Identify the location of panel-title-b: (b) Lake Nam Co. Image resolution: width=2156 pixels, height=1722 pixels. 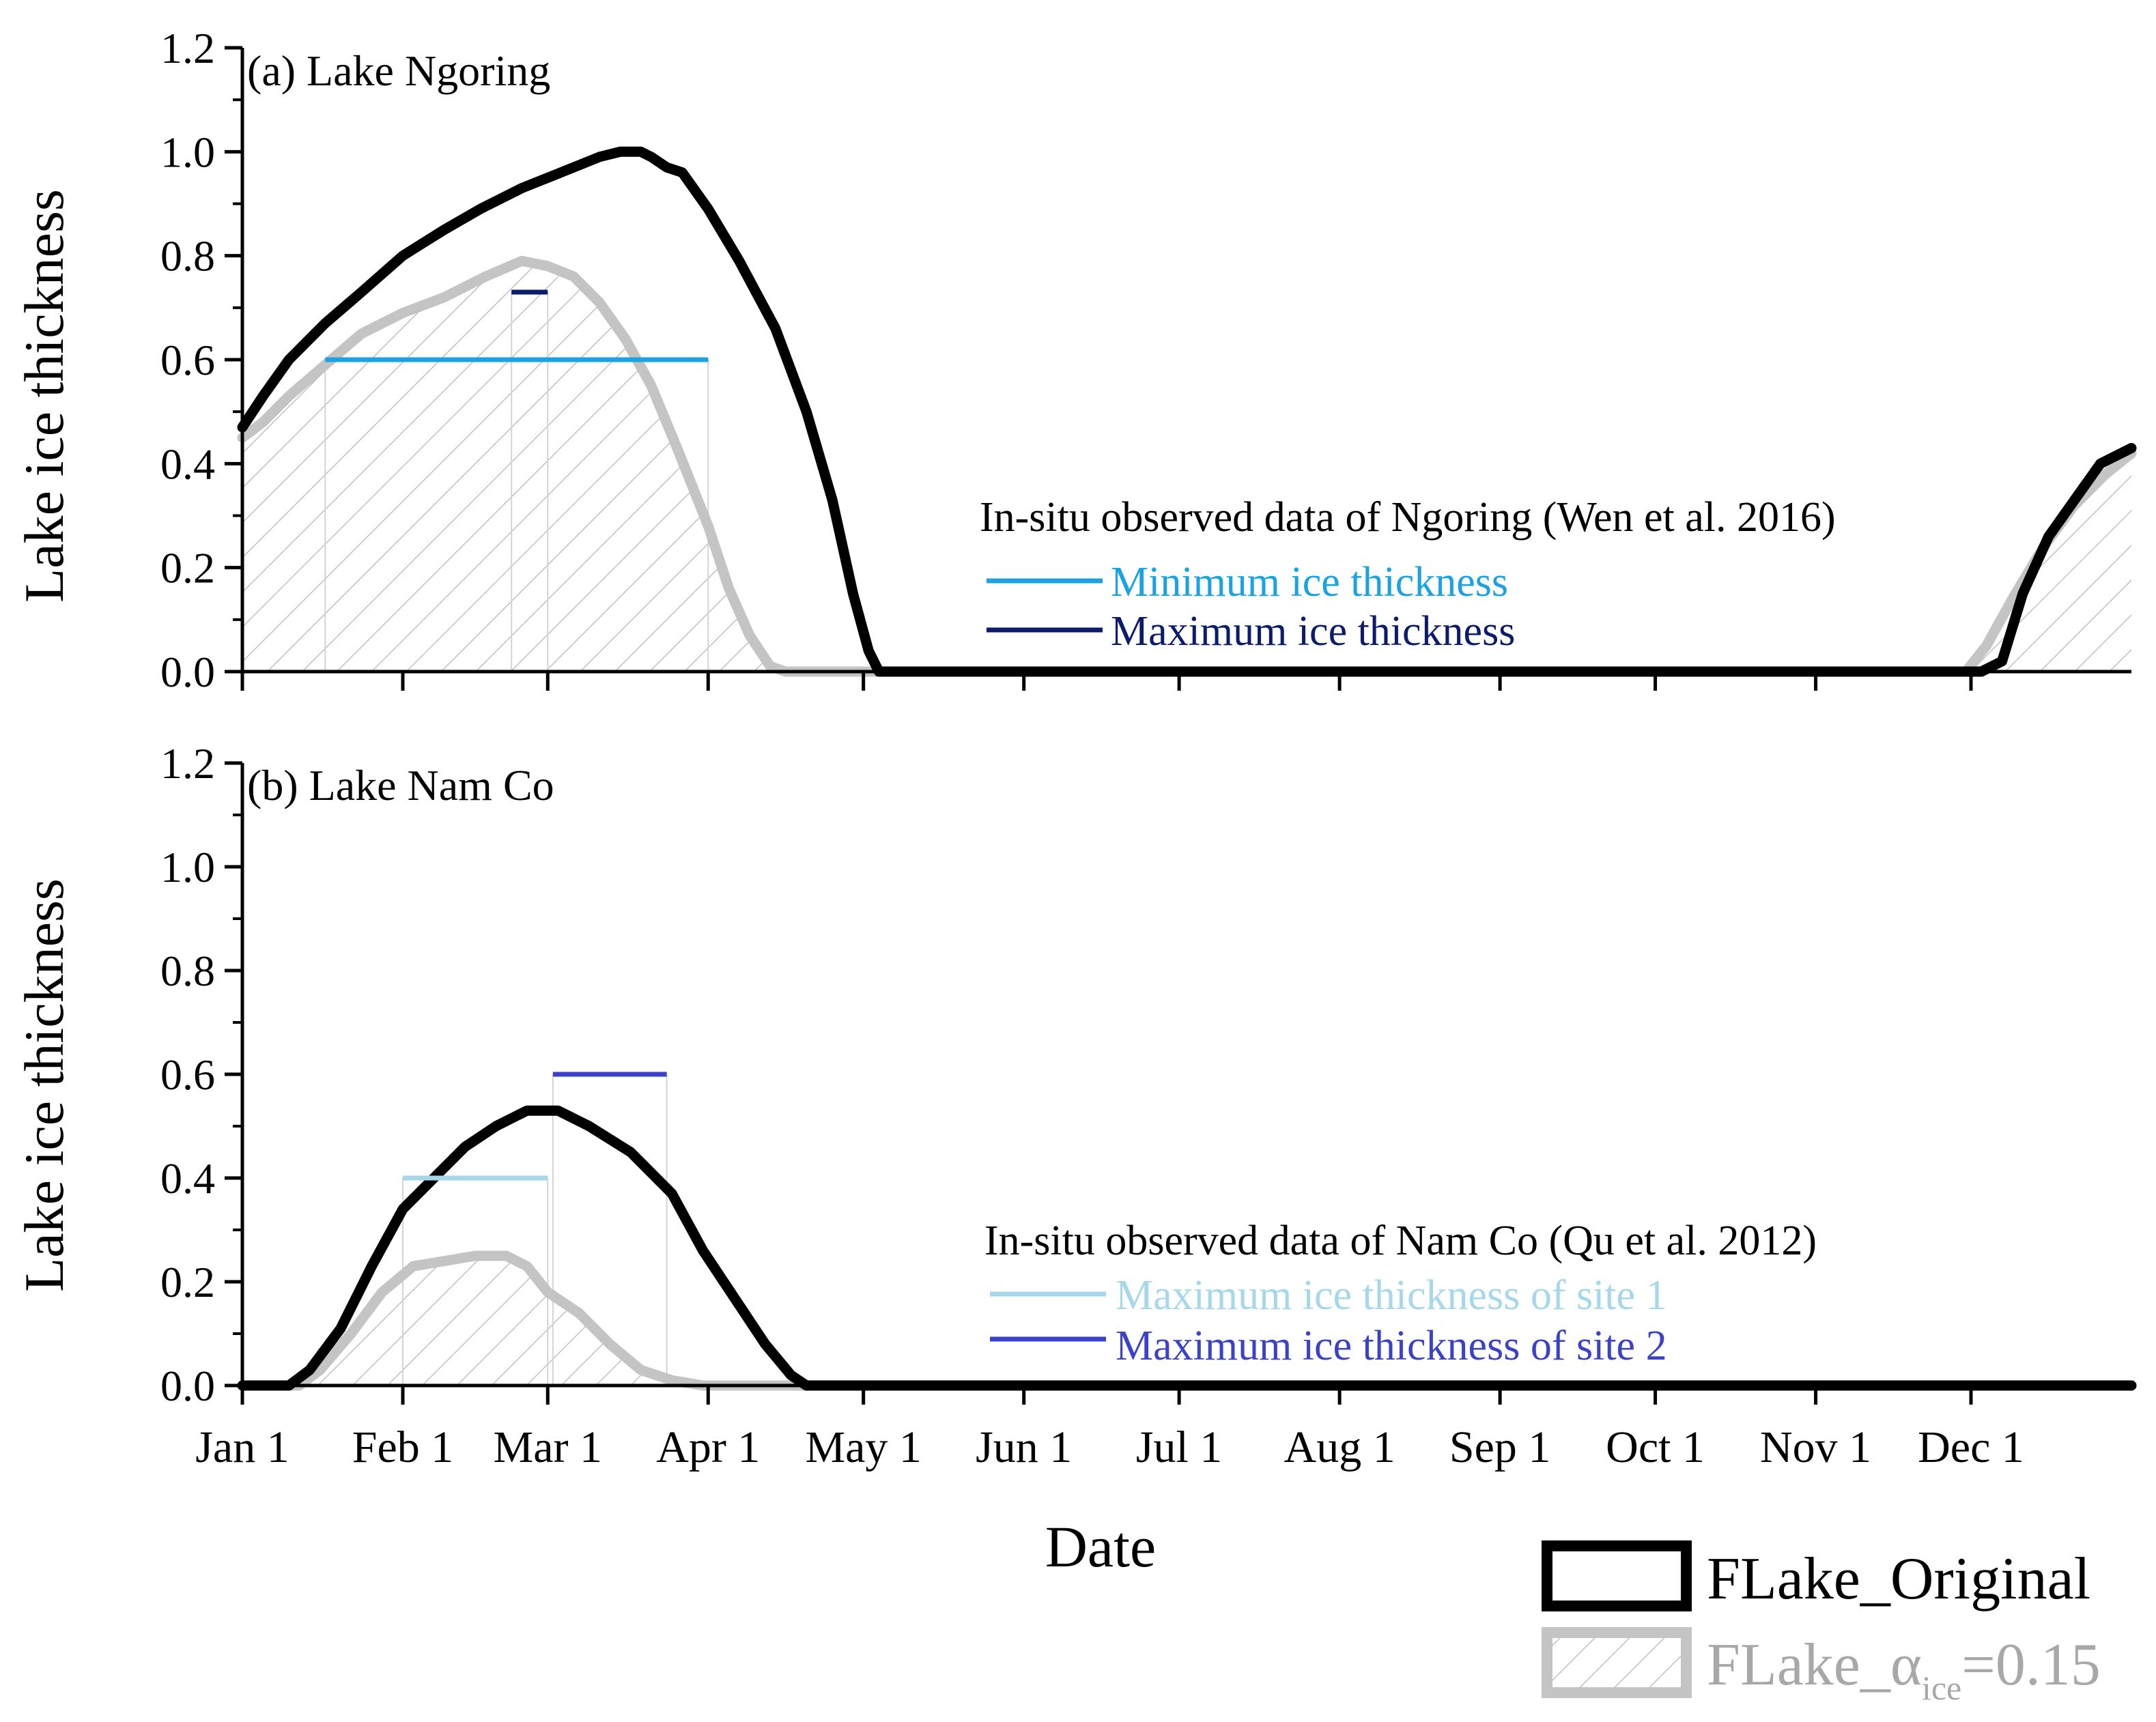
(400, 785).